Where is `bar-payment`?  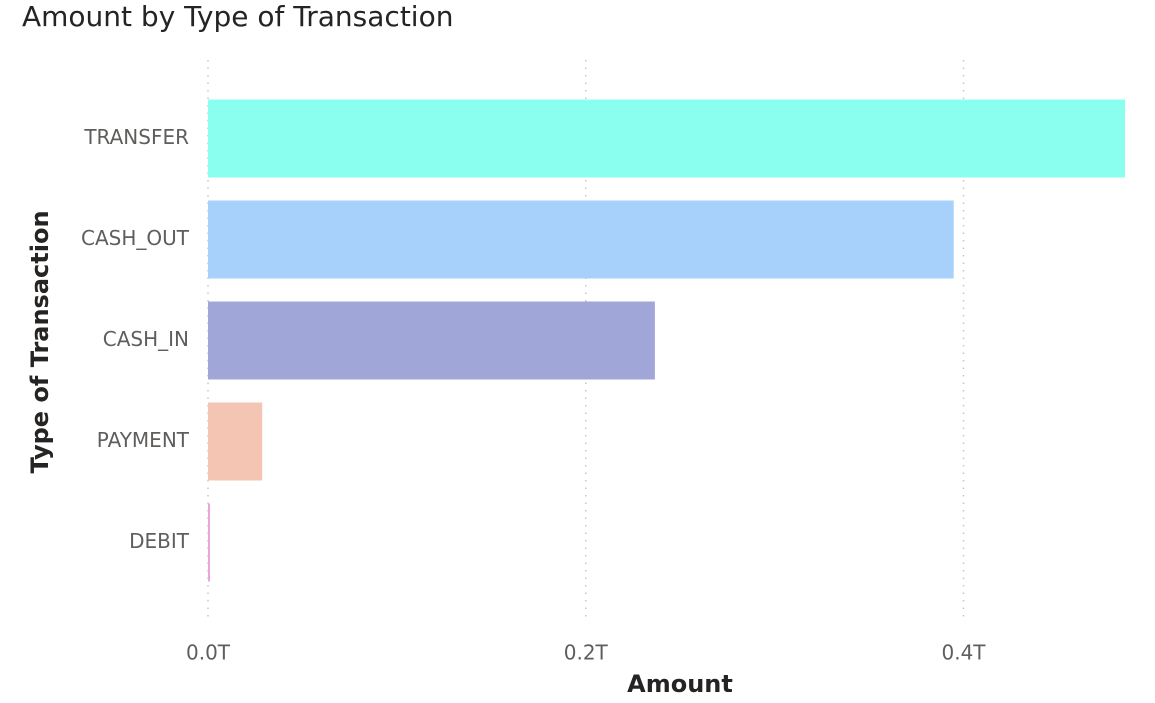
bar-payment is located at coordinates (235, 441).